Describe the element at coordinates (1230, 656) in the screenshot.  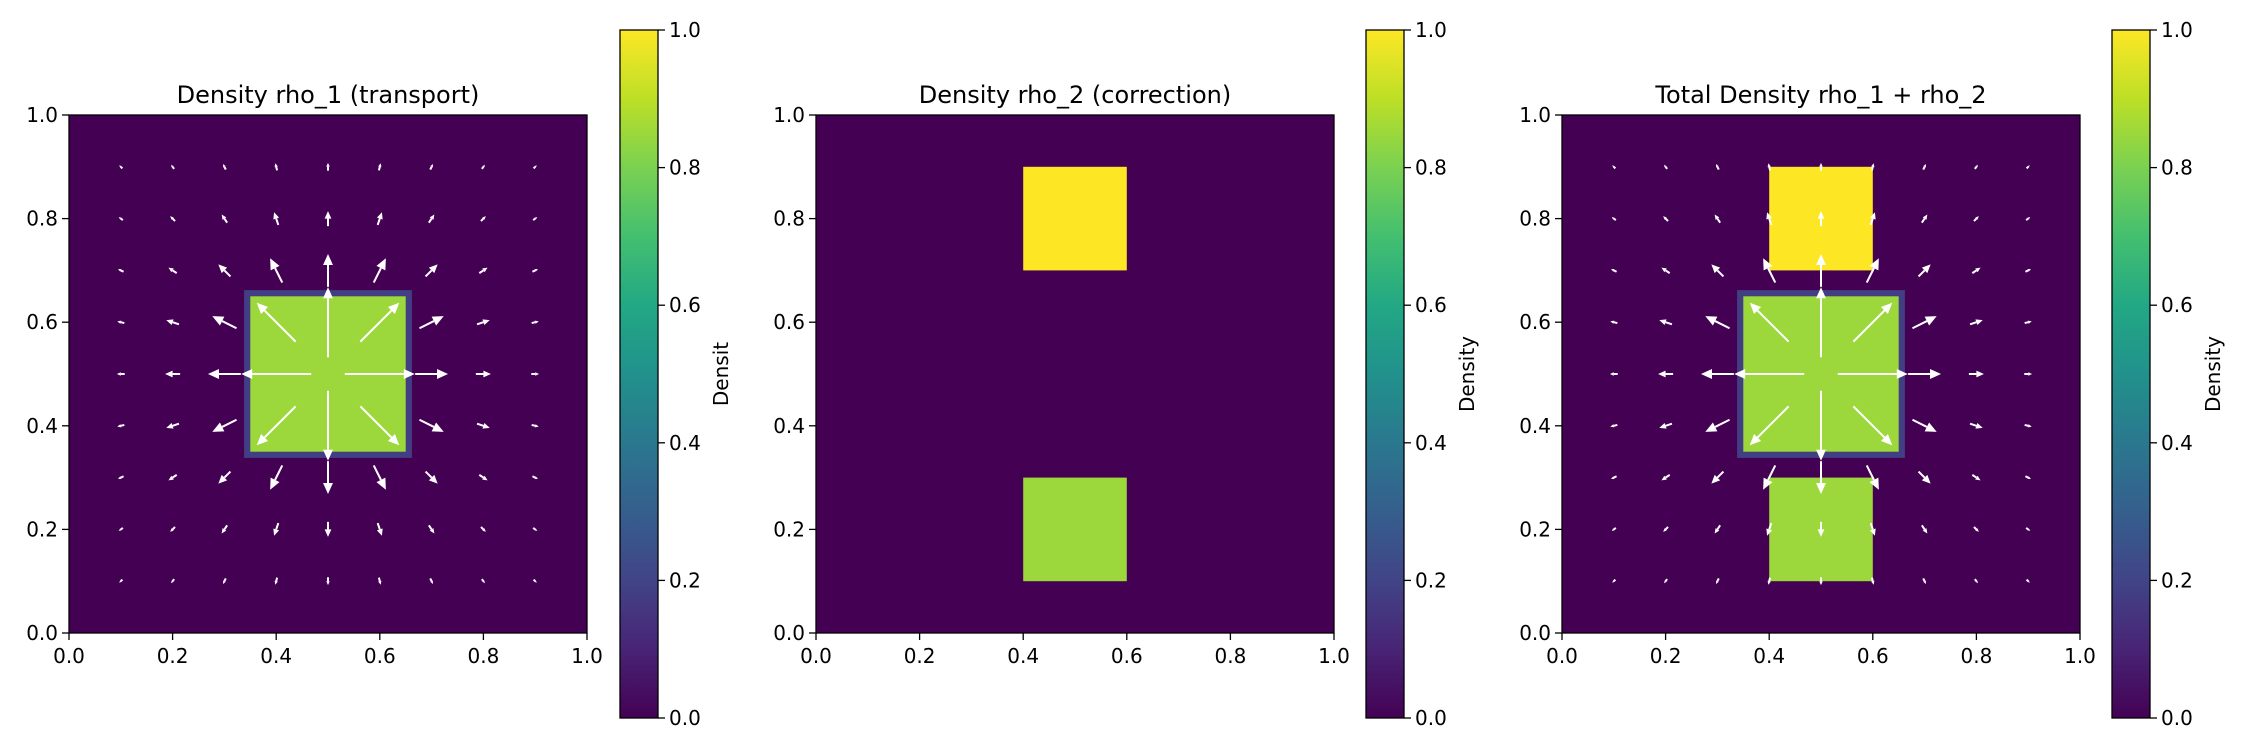
I see `x-tick-label: 0.8` at that location.